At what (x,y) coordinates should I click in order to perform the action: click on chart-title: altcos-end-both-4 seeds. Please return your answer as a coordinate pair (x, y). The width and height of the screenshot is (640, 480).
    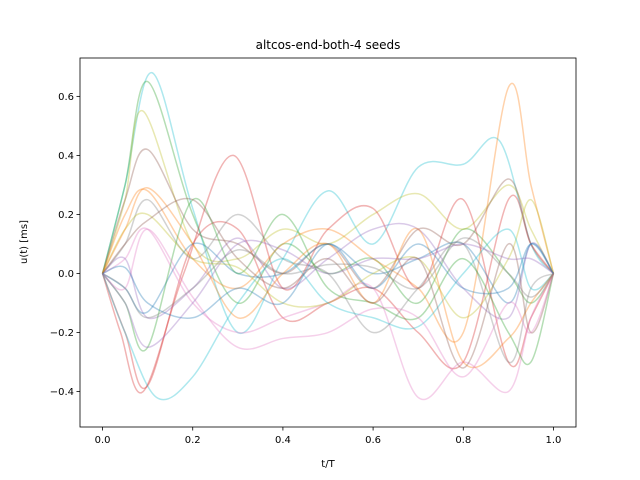
    Looking at the image, I should click on (328, 45).